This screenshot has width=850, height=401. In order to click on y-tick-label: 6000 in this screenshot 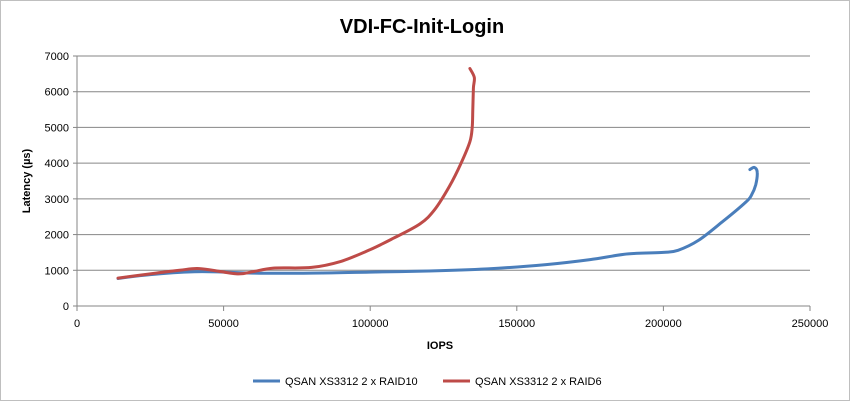, I will do `click(57, 93)`.